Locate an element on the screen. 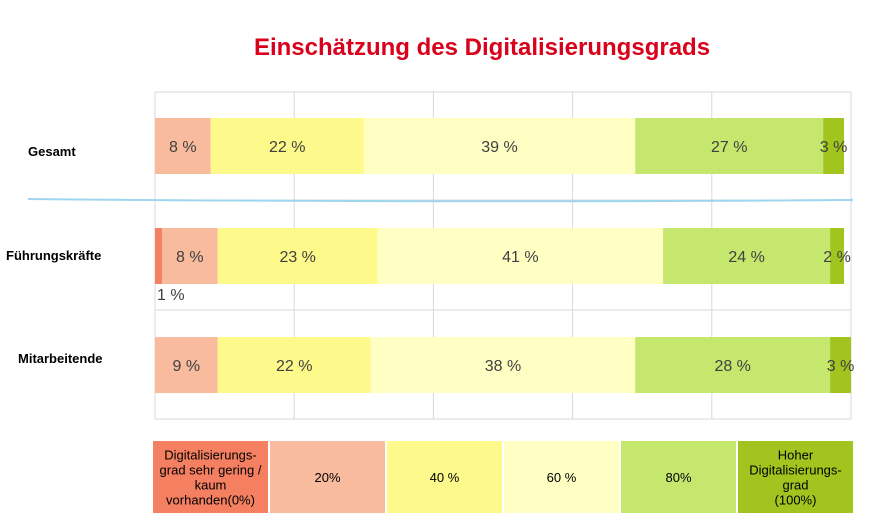 This screenshot has width=873, height=524. category-labels: Gesamt Führungskräfte Mitarbeitende is located at coordinates (54, 255).